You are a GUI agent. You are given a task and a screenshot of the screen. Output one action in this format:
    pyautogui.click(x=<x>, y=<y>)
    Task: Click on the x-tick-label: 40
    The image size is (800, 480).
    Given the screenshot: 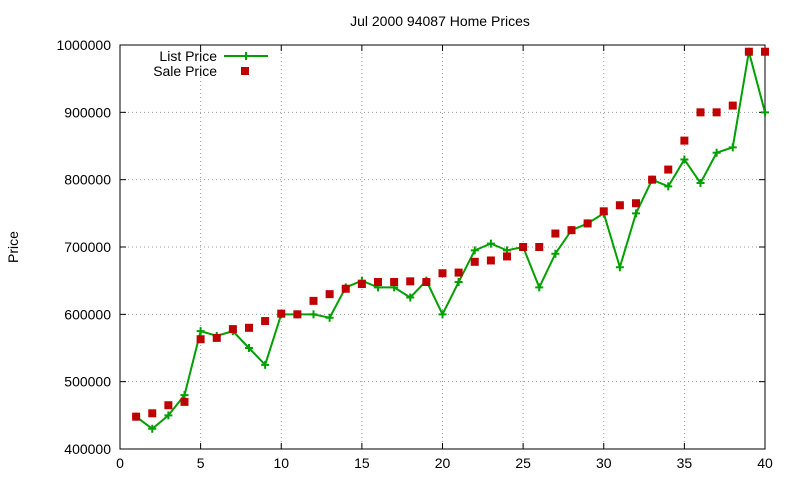 What is the action you would take?
    pyautogui.click(x=765, y=463)
    